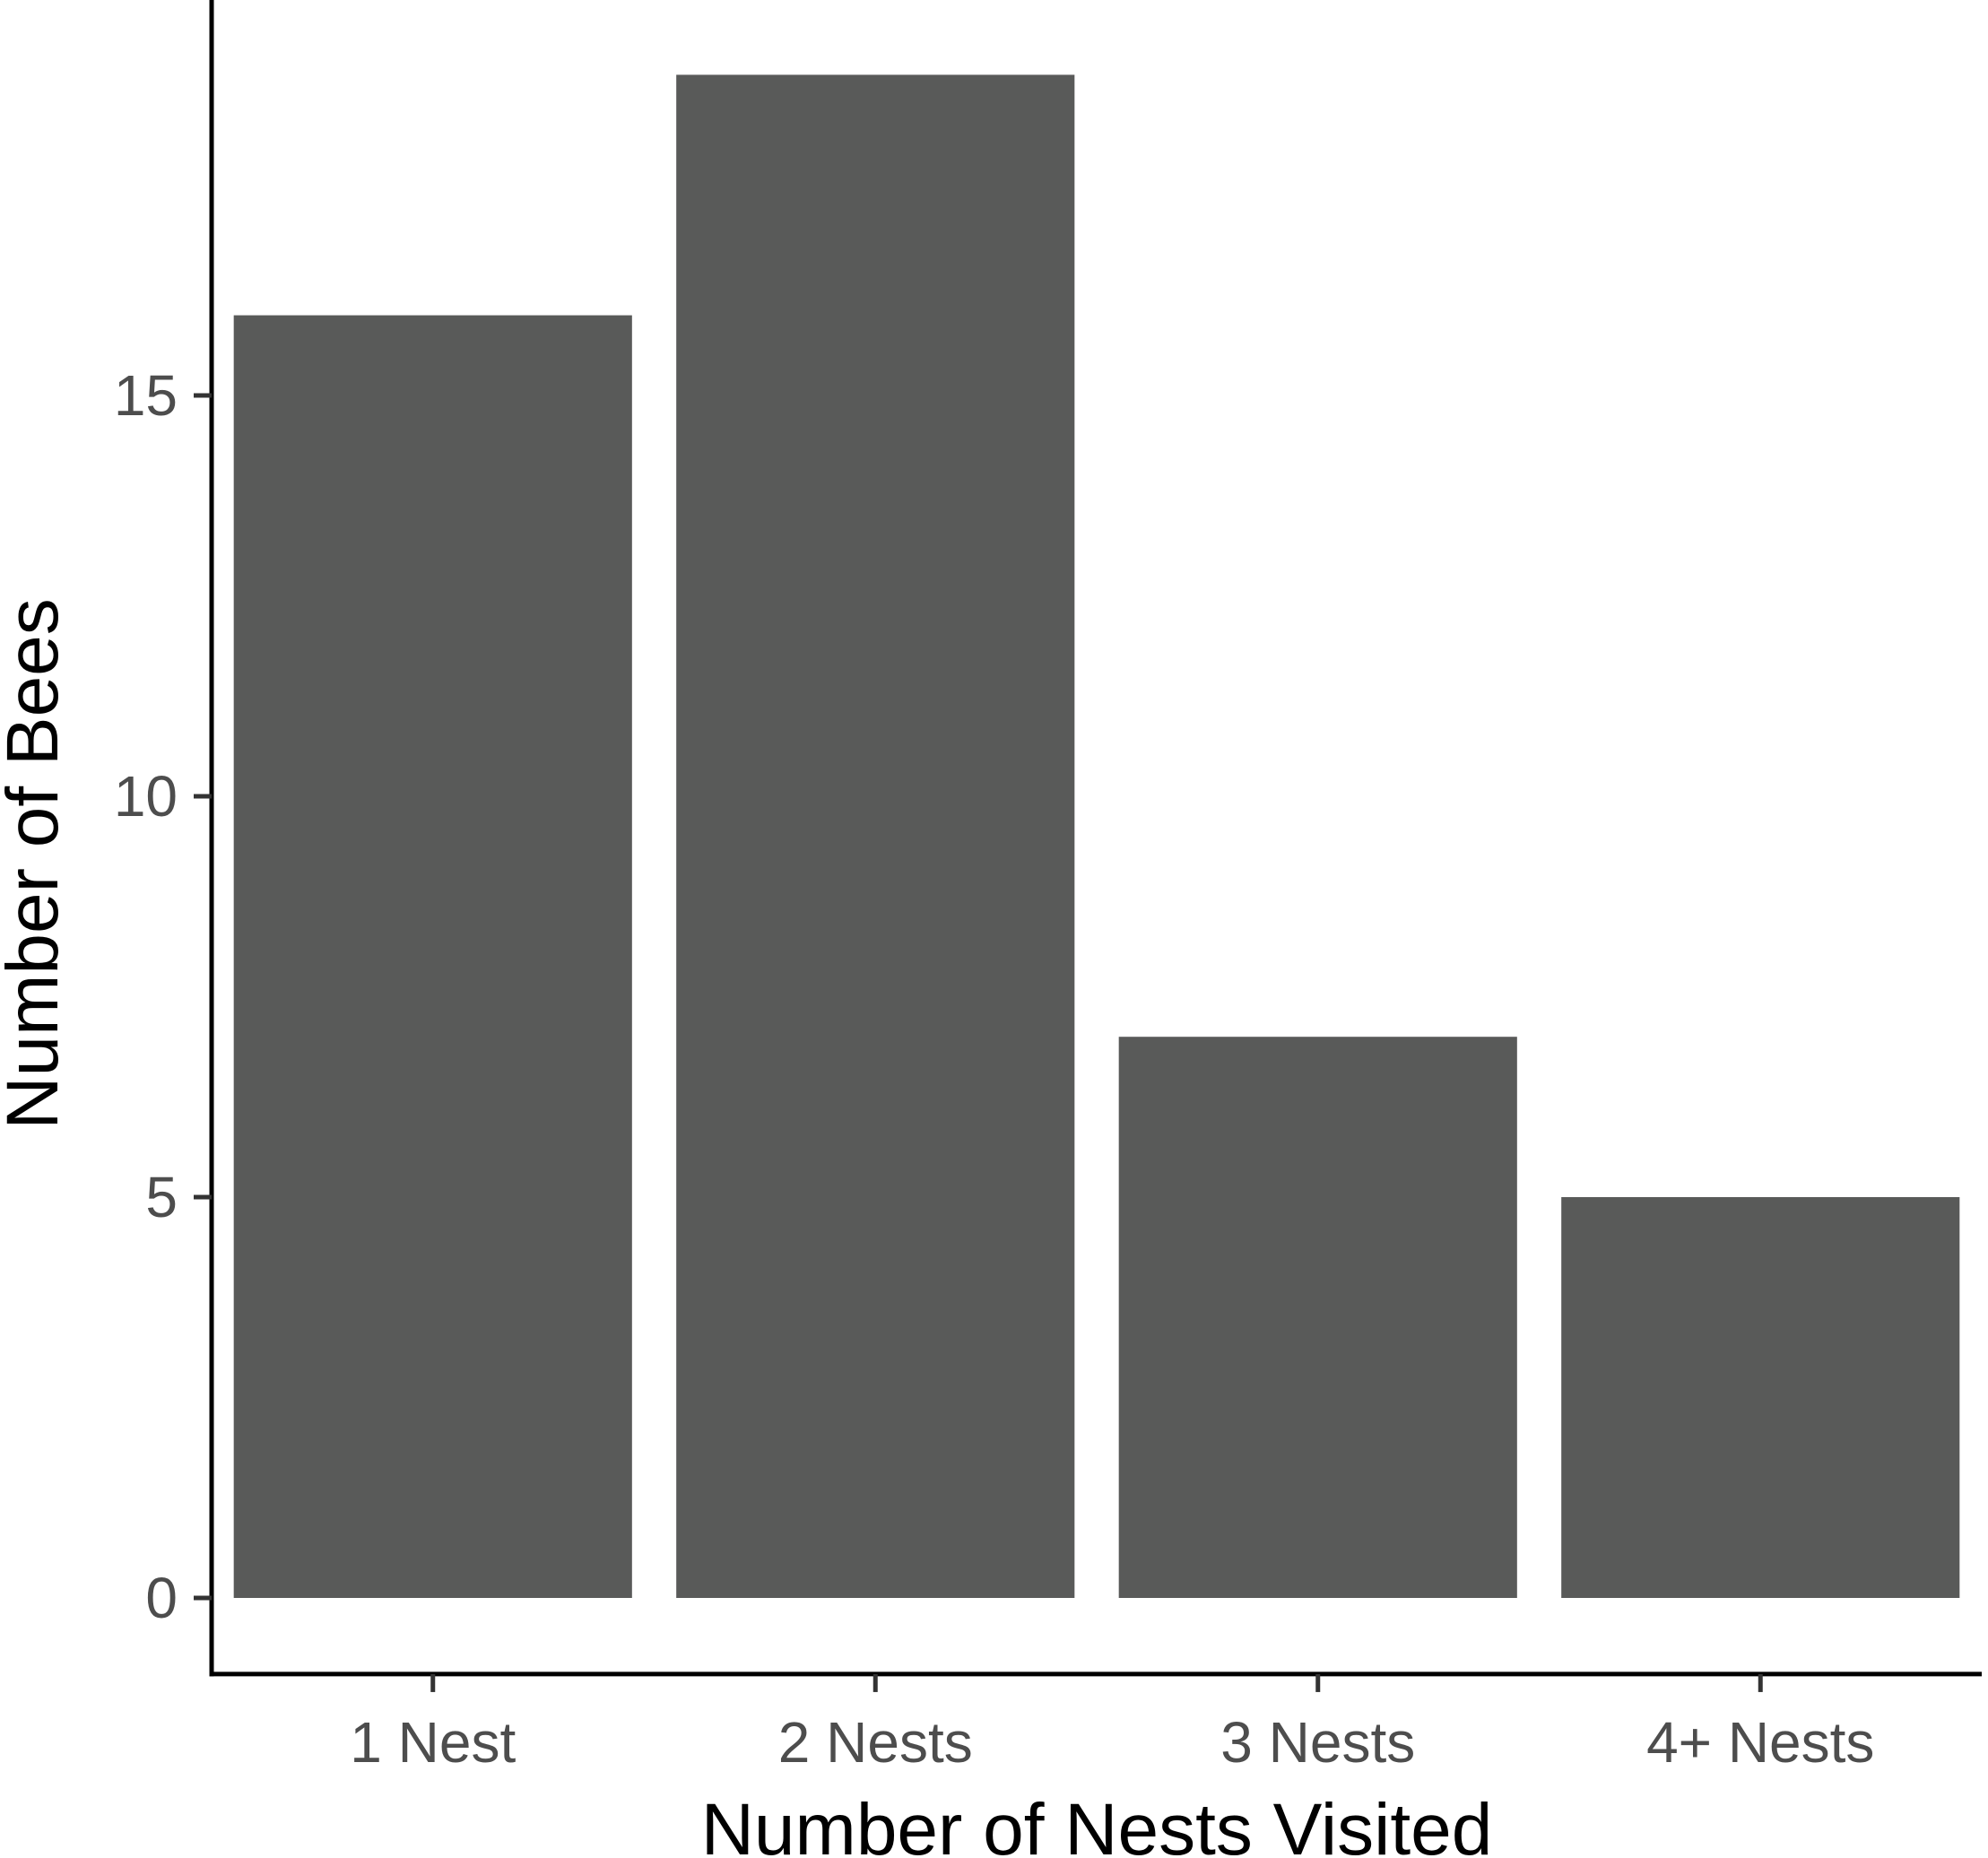  I want to click on x-axis-ticks: 1 Nest 2 Nests 3 Nests 4+ Nests, so click(1112, 1724).